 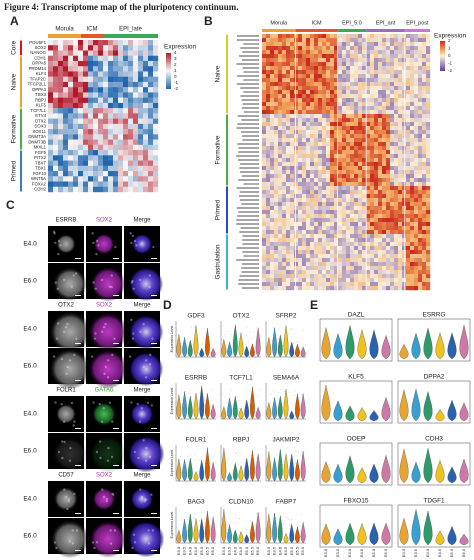 I want to click on legend-tick: 1, so click(x=449, y=48).